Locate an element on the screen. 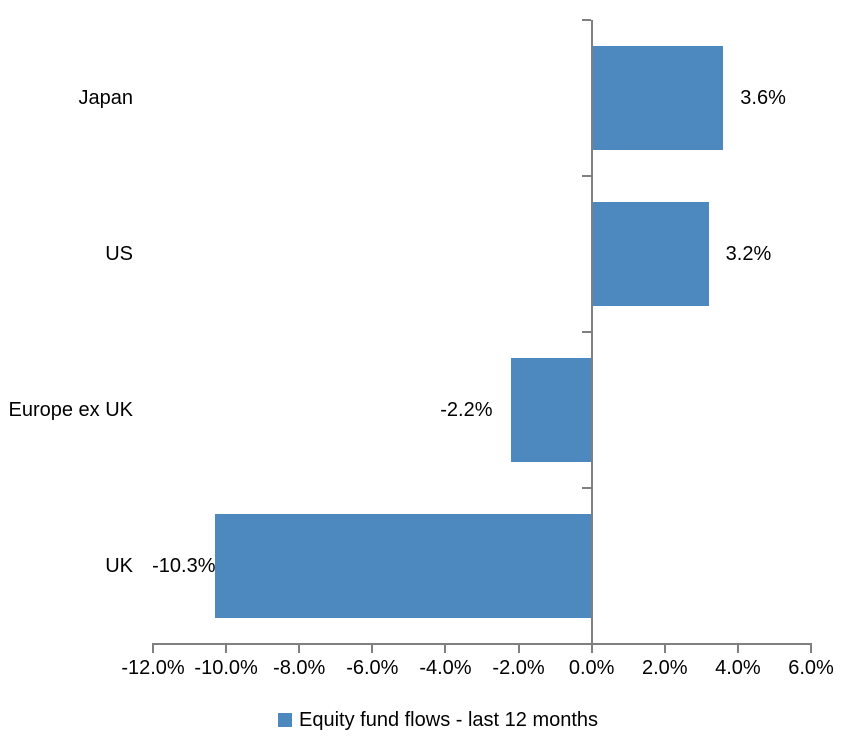 Image resolution: width=852 pixels, height=747 pixels. legend-marker-icon is located at coordinates (285, 720).